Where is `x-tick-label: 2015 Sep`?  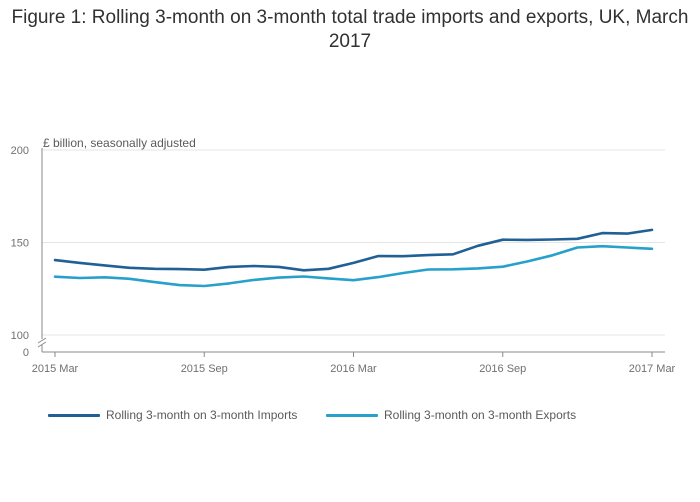 x-tick-label: 2015 Sep is located at coordinates (204, 369).